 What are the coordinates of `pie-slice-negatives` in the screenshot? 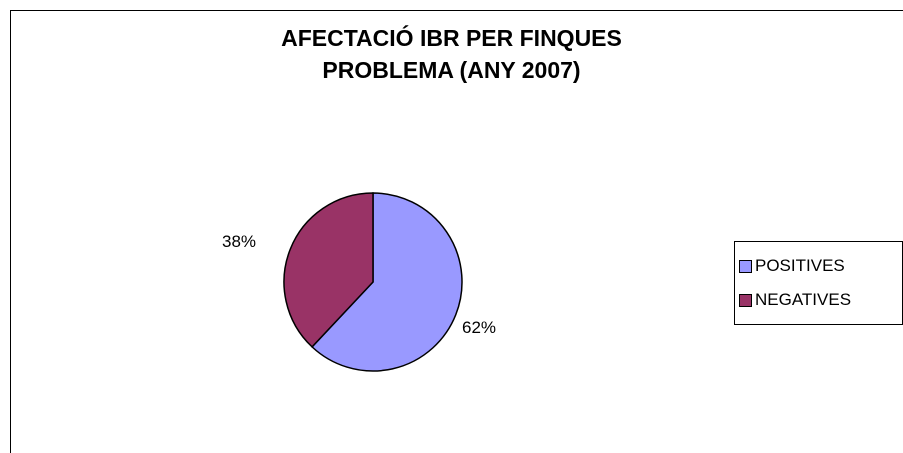 It's located at (328, 270).